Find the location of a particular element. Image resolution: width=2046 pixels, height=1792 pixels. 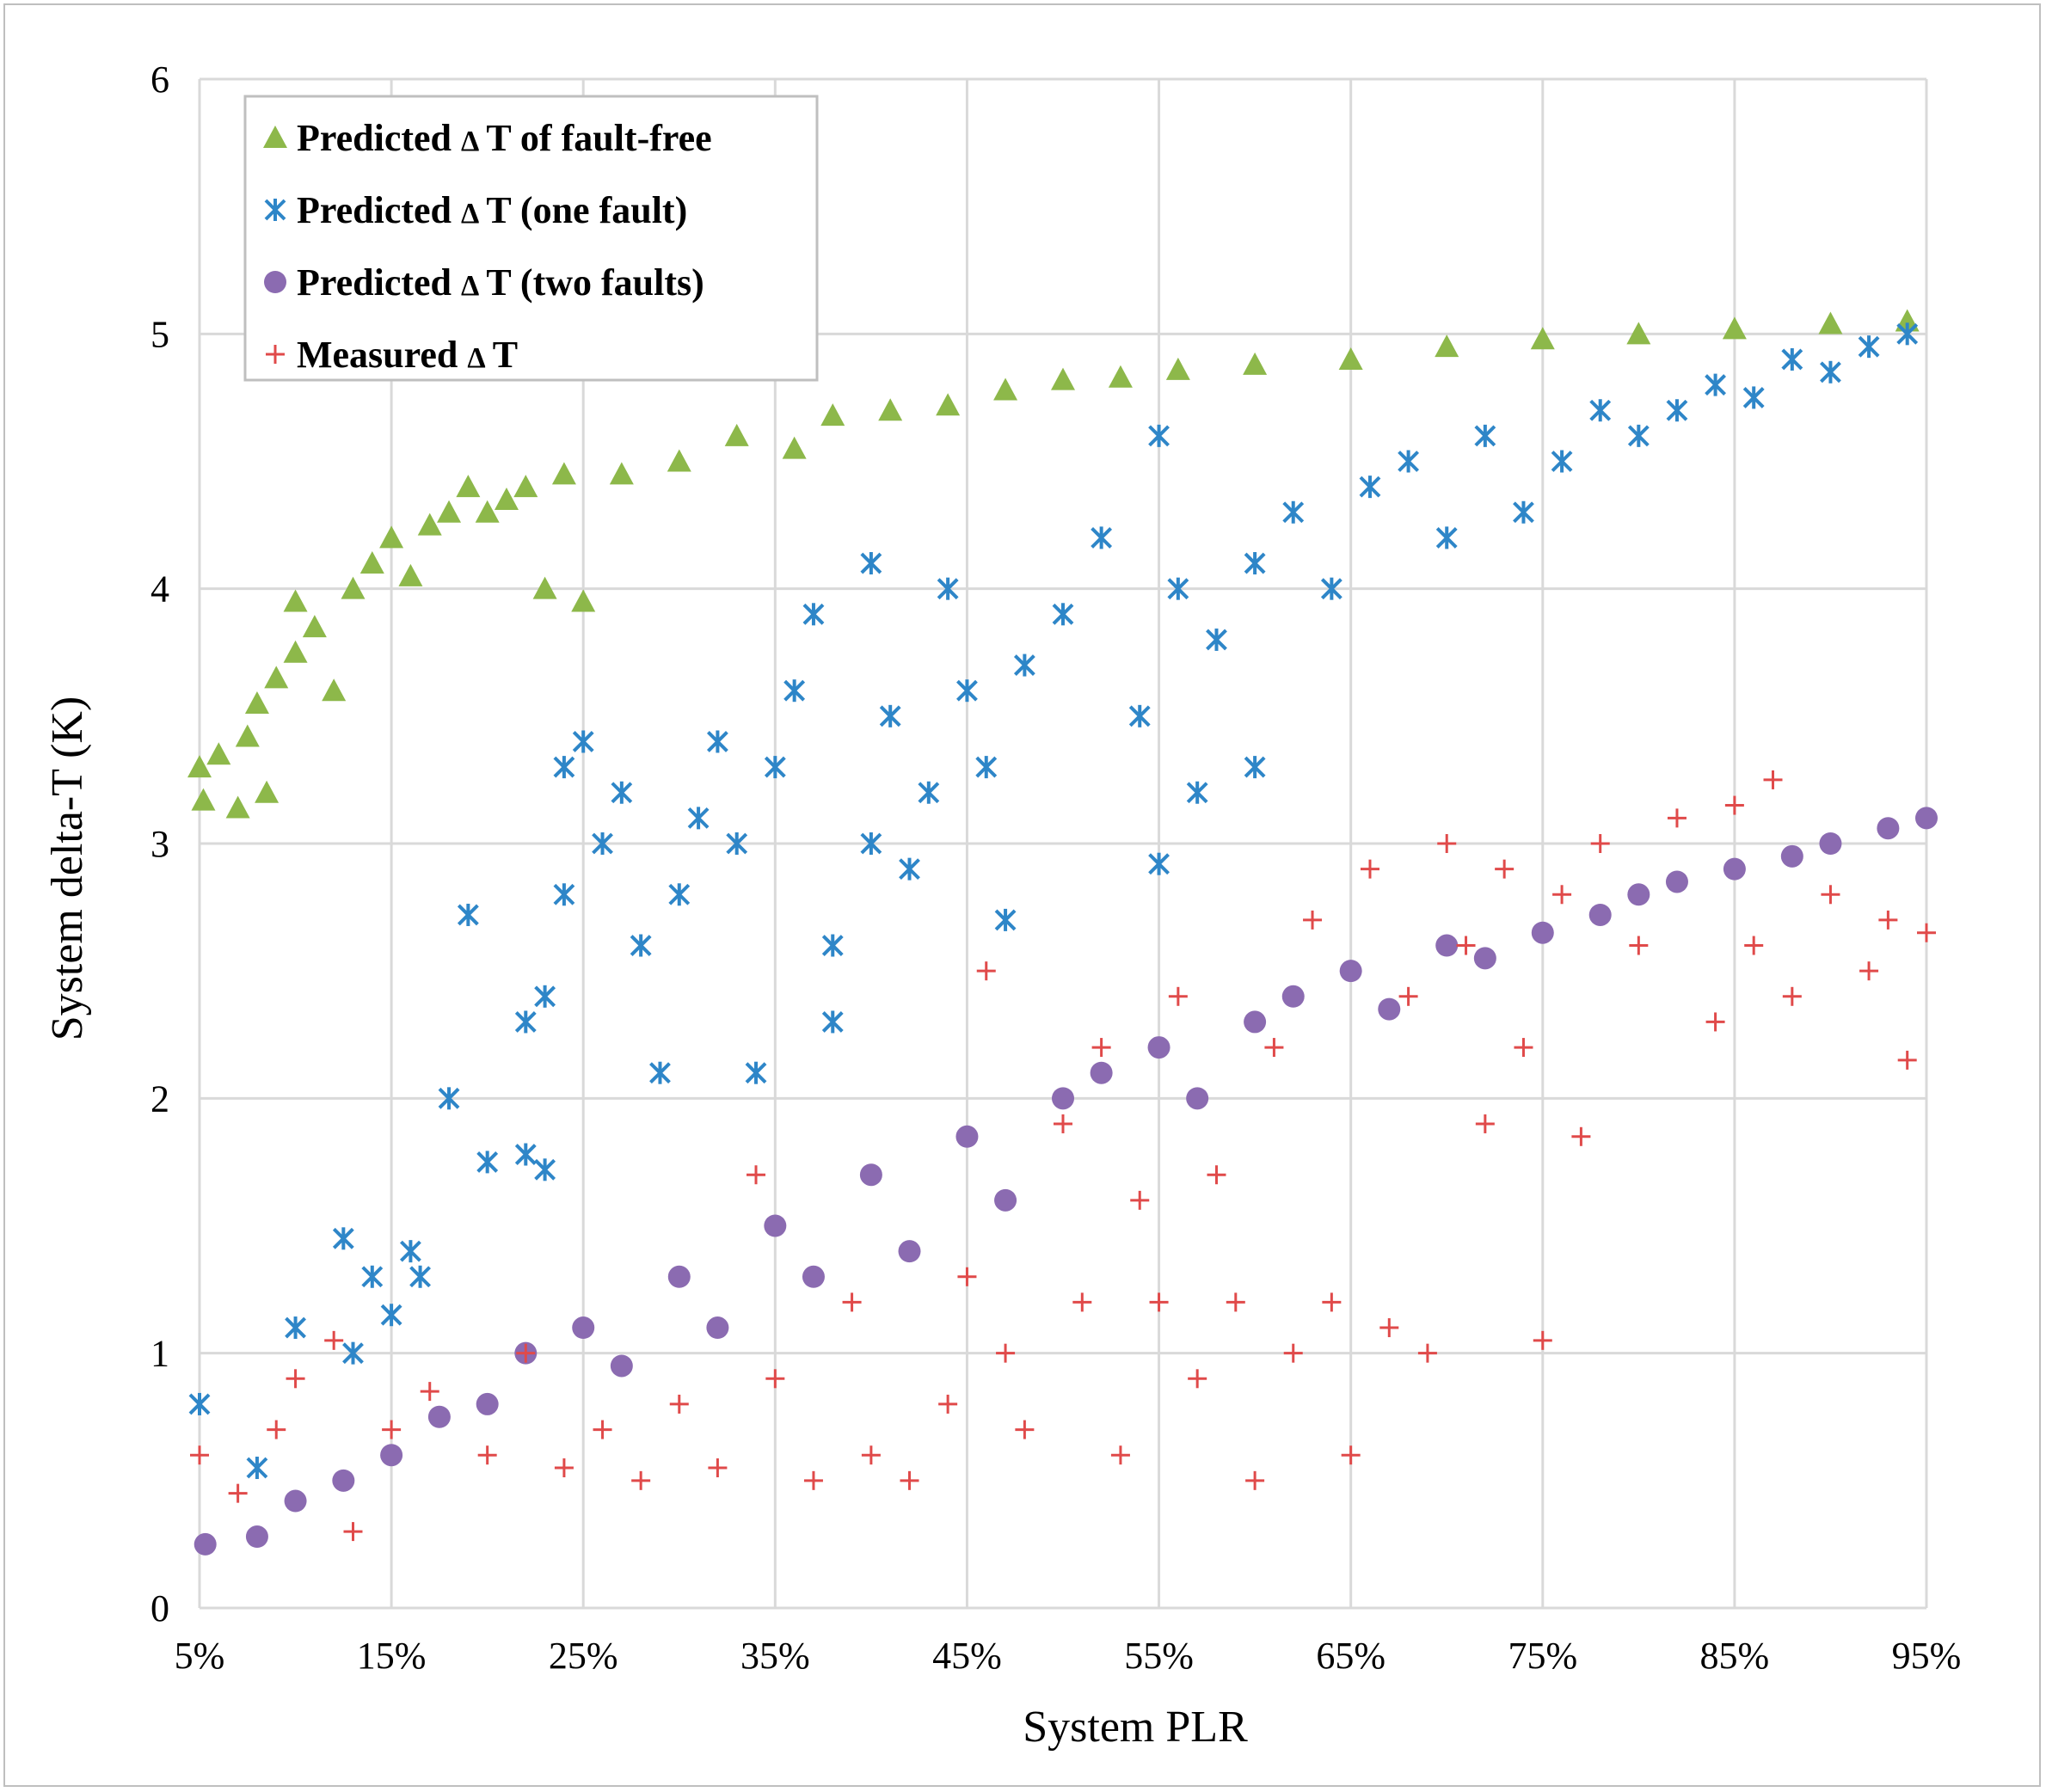

y-tick-label: 4 is located at coordinates (160, 589).